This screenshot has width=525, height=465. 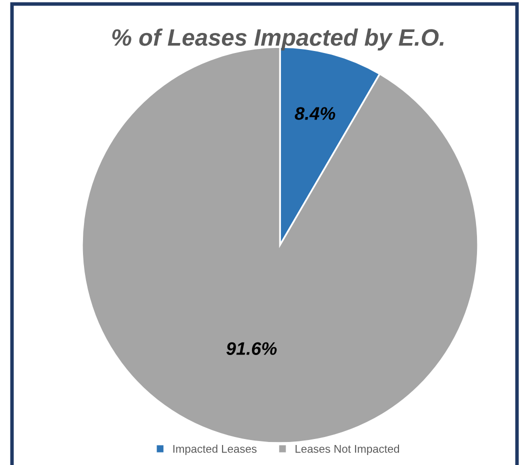 What do you see at coordinates (315, 113) in the screenshot?
I see `data-label: 8.4%` at bounding box center [315, 113].